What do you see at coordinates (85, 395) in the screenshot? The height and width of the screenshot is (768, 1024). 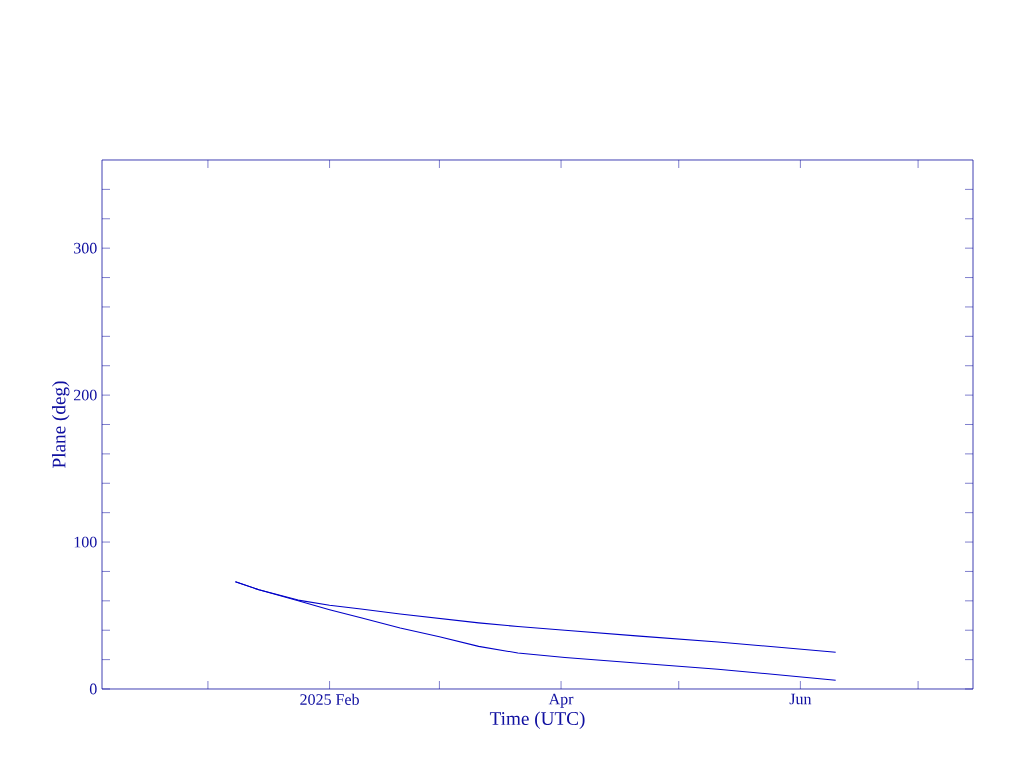 I see `y-tick-label: 200` at bounding box center [85, 395].